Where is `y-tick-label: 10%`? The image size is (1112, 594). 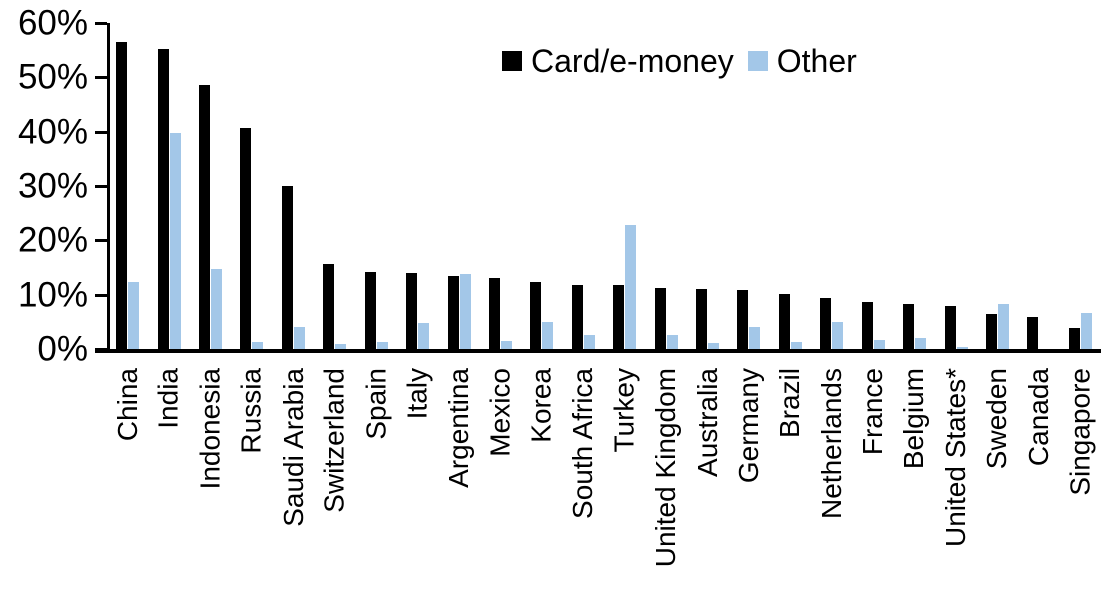
y-tick-label: 10% is located at coordinates (52, 295).